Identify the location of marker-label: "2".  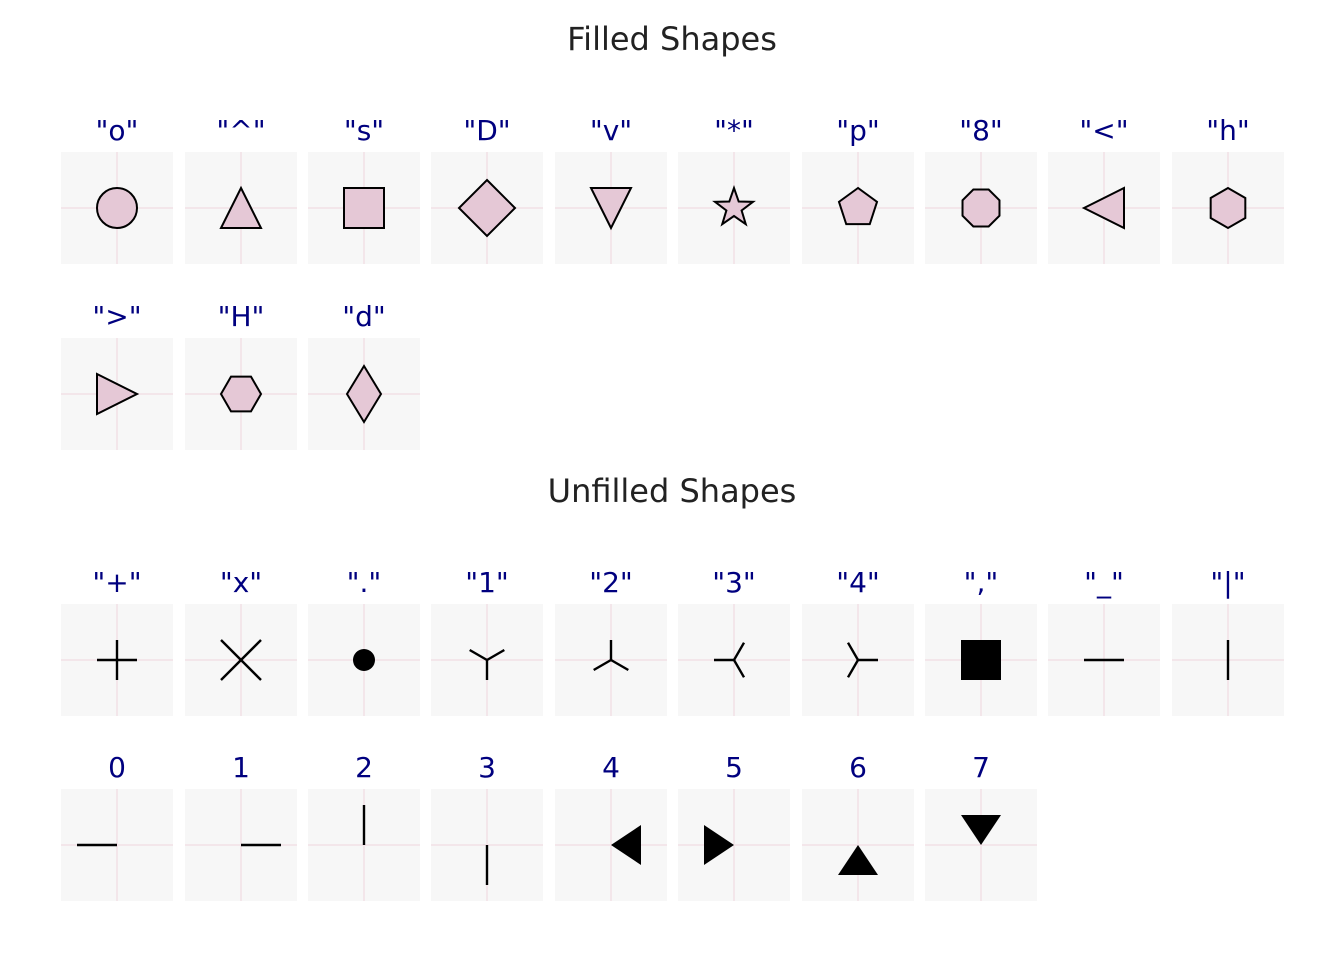
(611, 582).